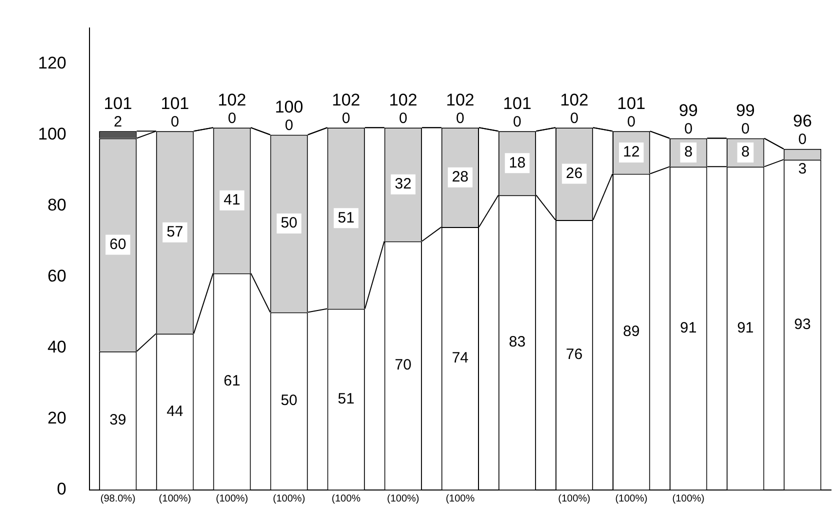 Image resolution: width=835 pixels, height=518 pixels. I want to click on data-label: 70, so click(403, 365).